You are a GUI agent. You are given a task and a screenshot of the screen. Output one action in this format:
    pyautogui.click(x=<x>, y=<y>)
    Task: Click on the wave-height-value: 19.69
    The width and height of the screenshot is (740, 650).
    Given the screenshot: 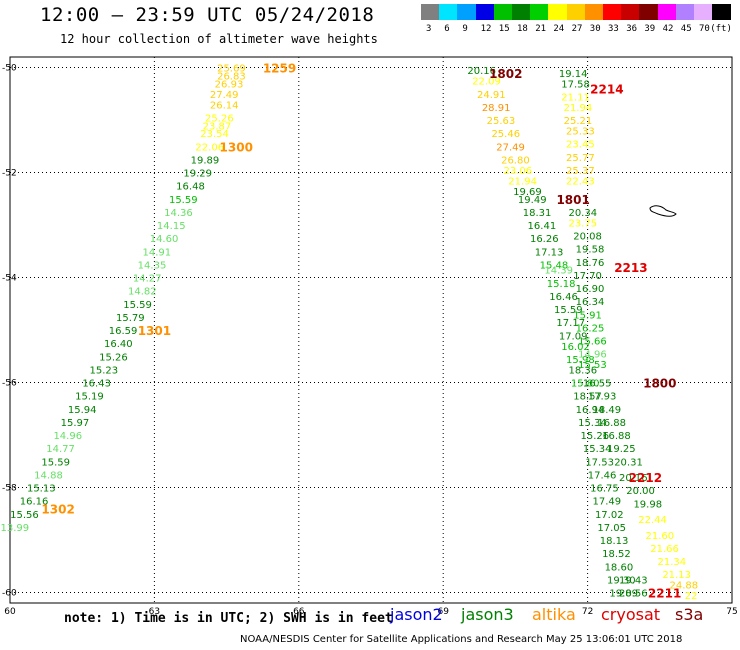 What is the action you would take?
    pyautogui.click(x=527, y=192)
    